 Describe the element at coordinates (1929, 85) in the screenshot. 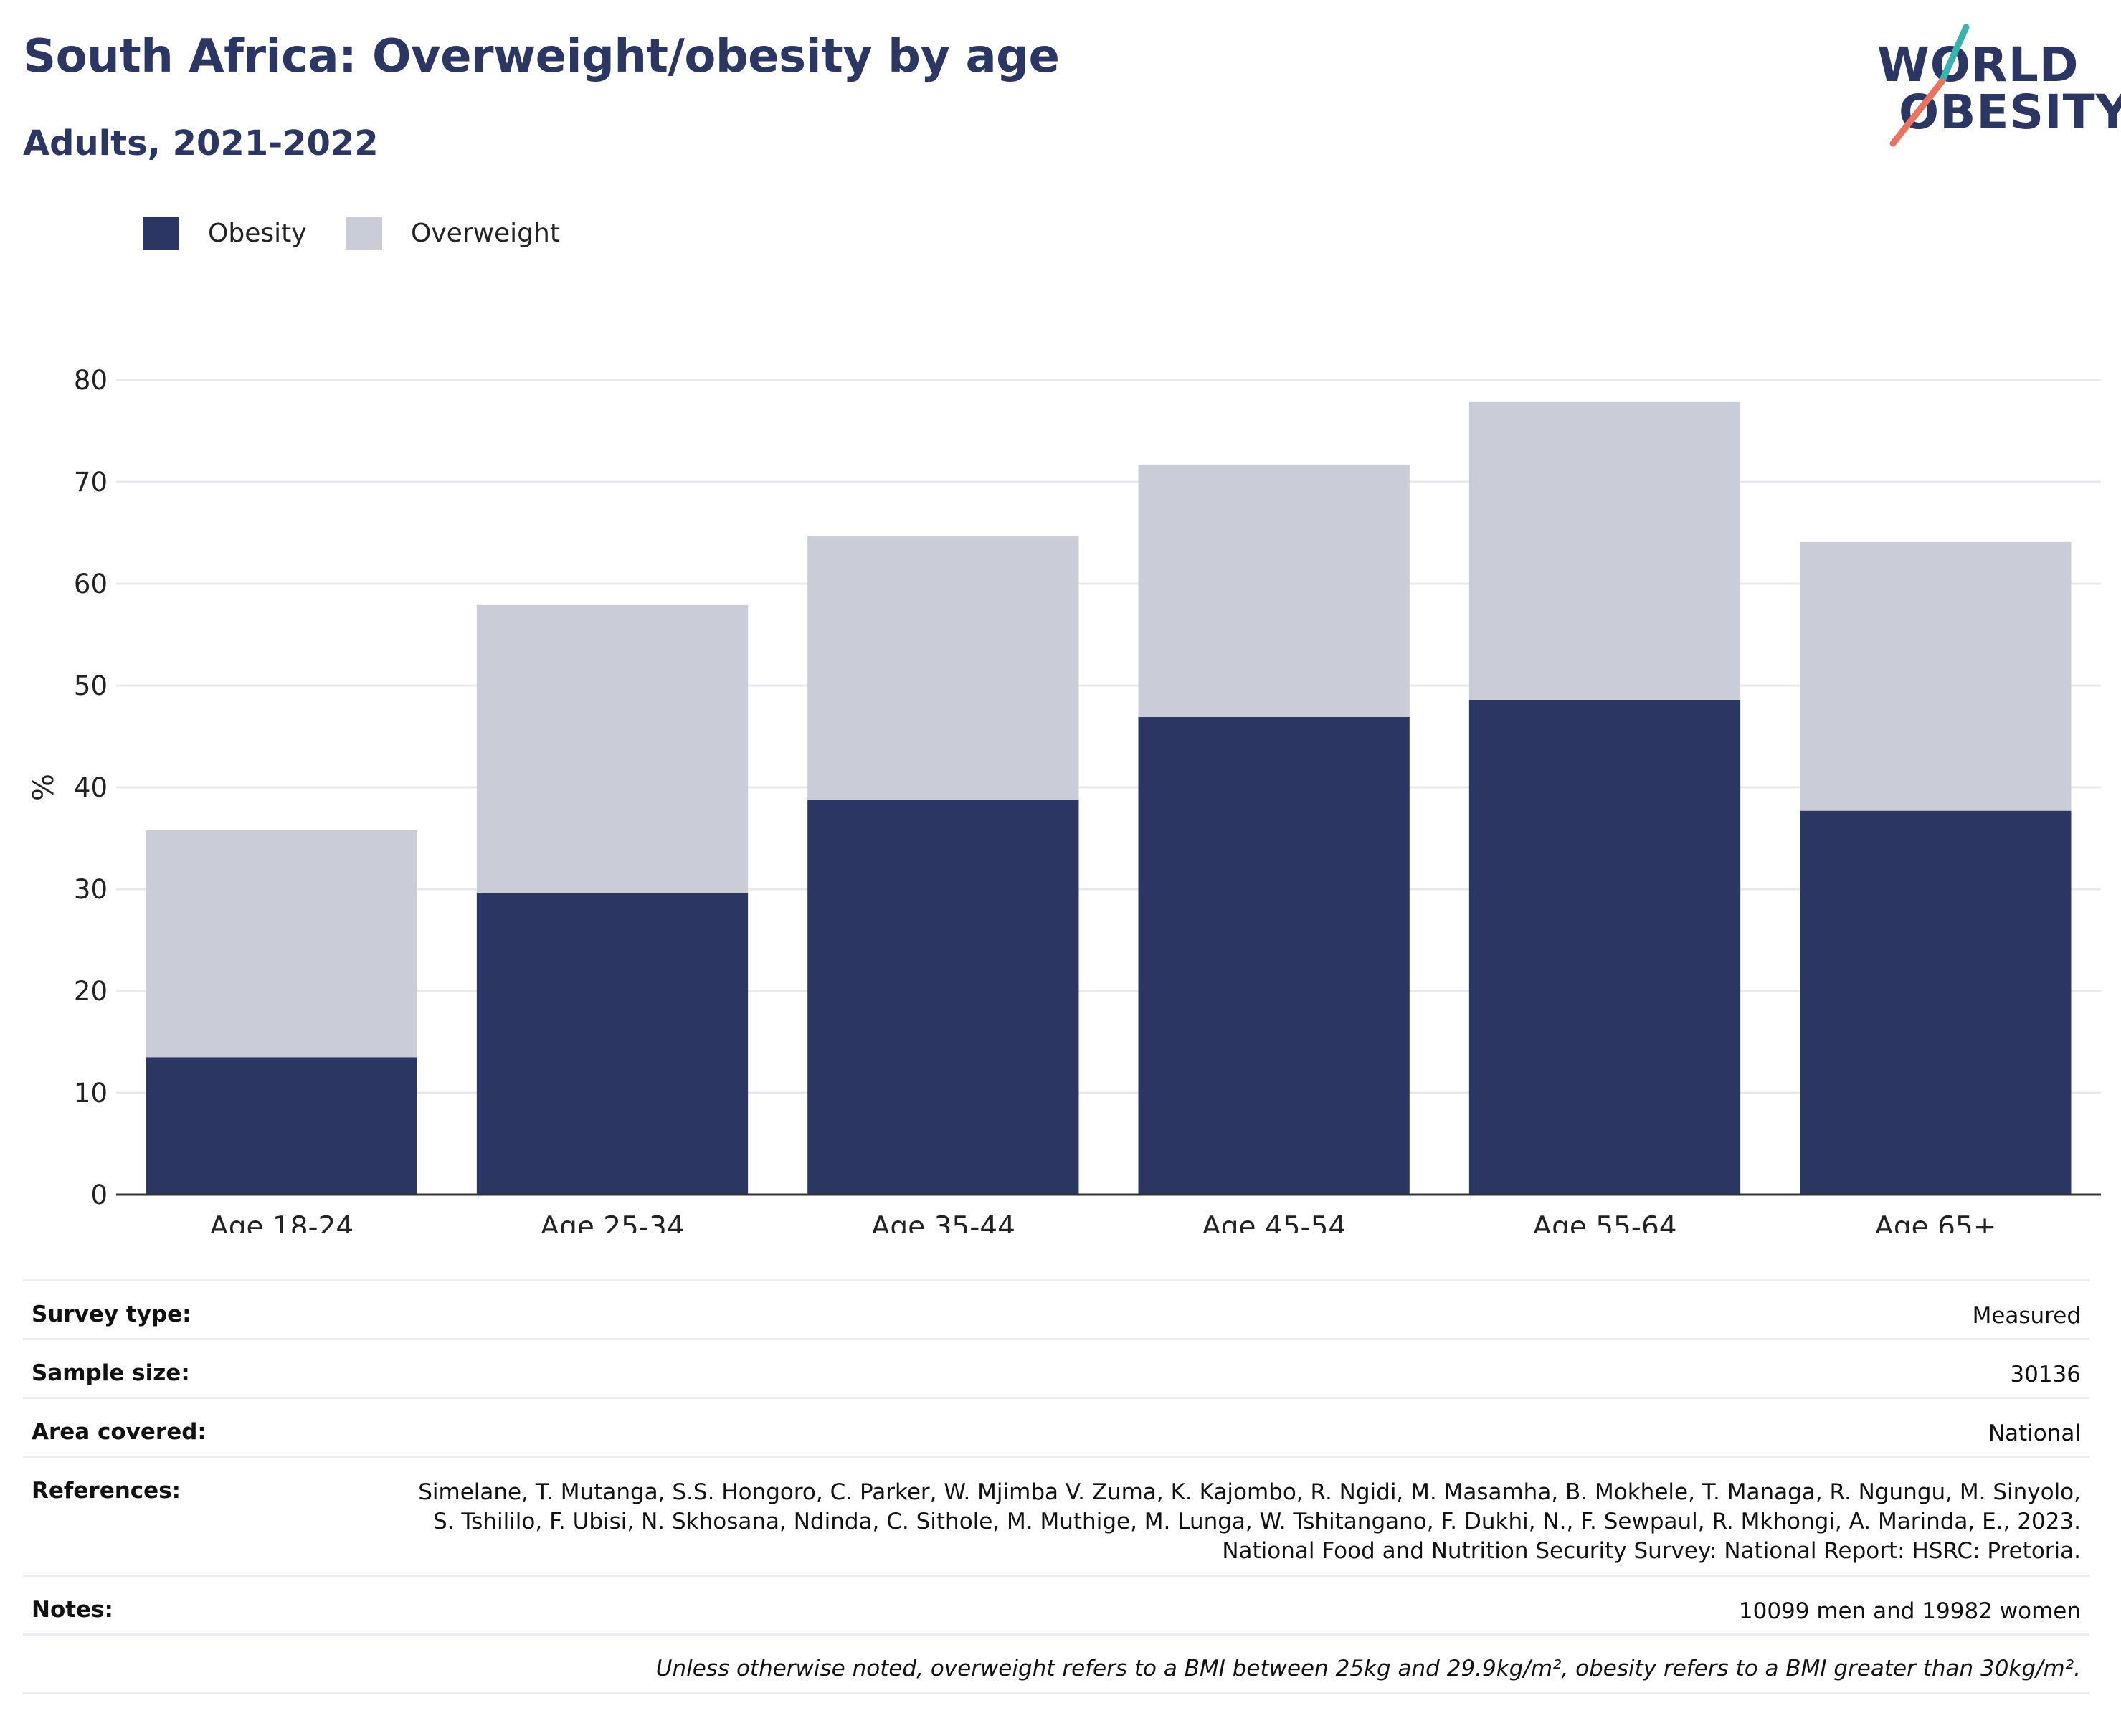

I see `logo-slash-icon` at that location.